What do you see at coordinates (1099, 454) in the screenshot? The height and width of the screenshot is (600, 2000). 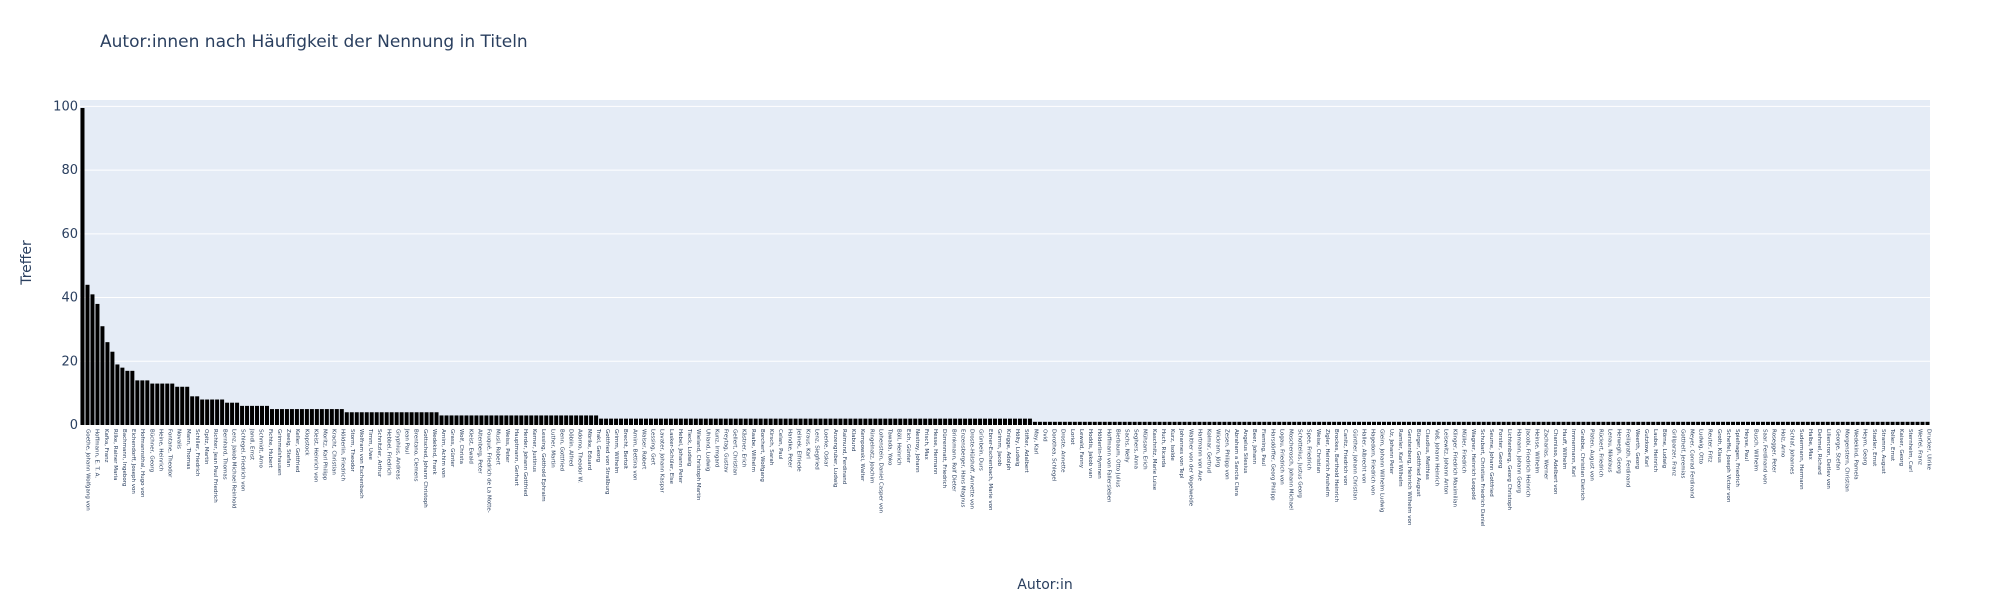 I see `x-tick-label: Hölderlin-Hymnen` at bounding box center [1099, 454].